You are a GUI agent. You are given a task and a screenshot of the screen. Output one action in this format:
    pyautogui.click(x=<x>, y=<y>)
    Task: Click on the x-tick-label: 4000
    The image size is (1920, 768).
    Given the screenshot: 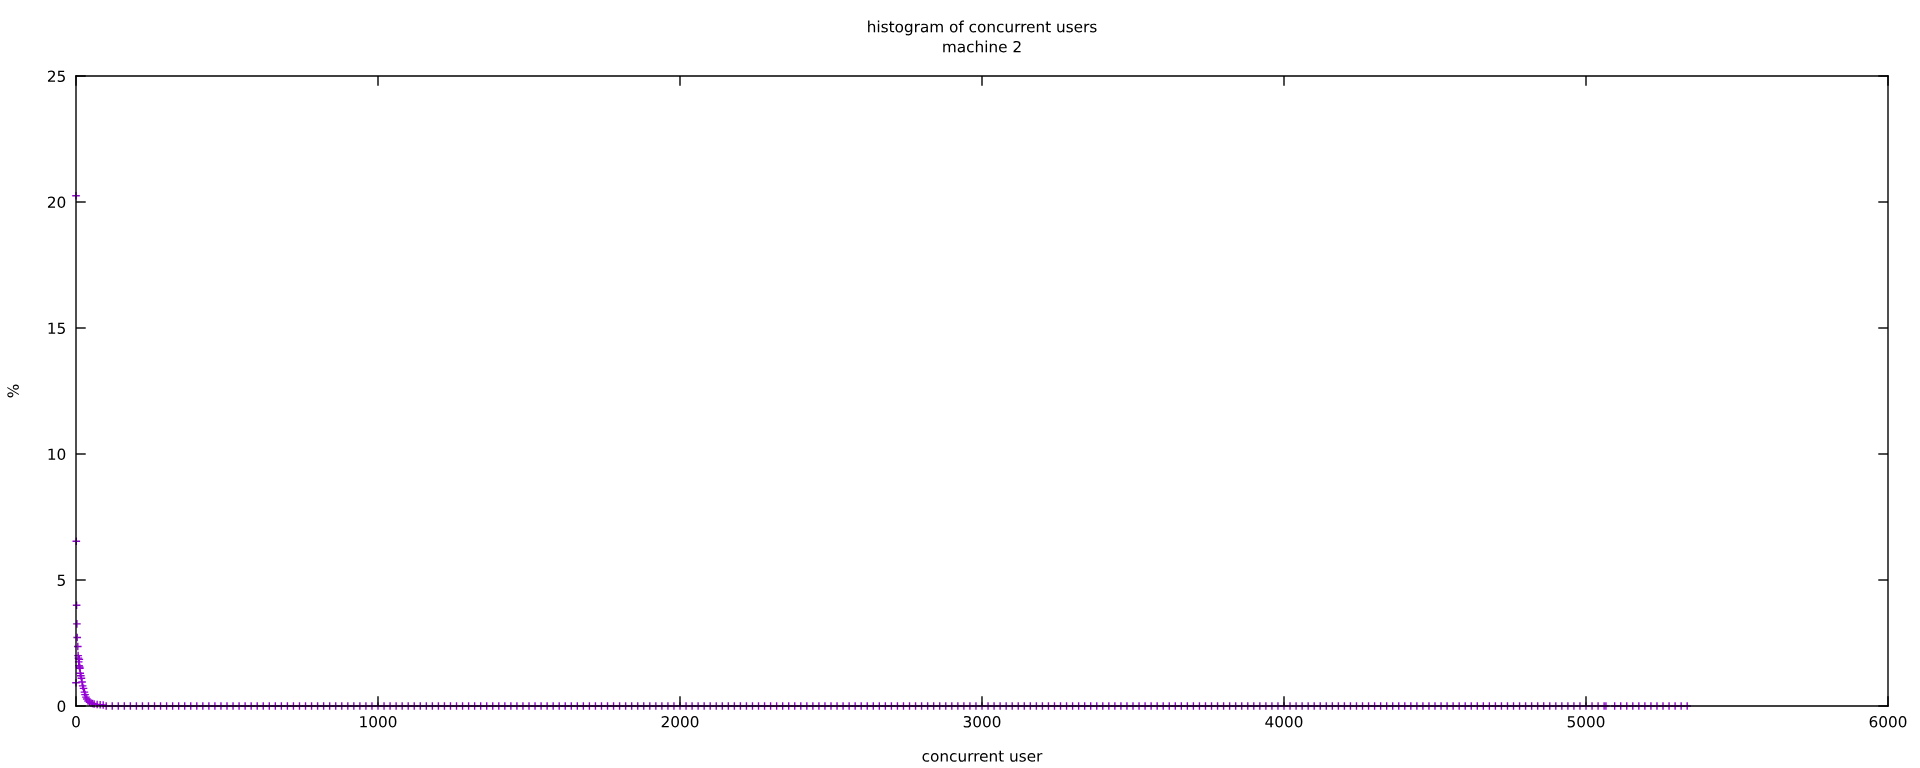 What is the action you would take?
    pyautogui.click(x=1284, y=721)
    